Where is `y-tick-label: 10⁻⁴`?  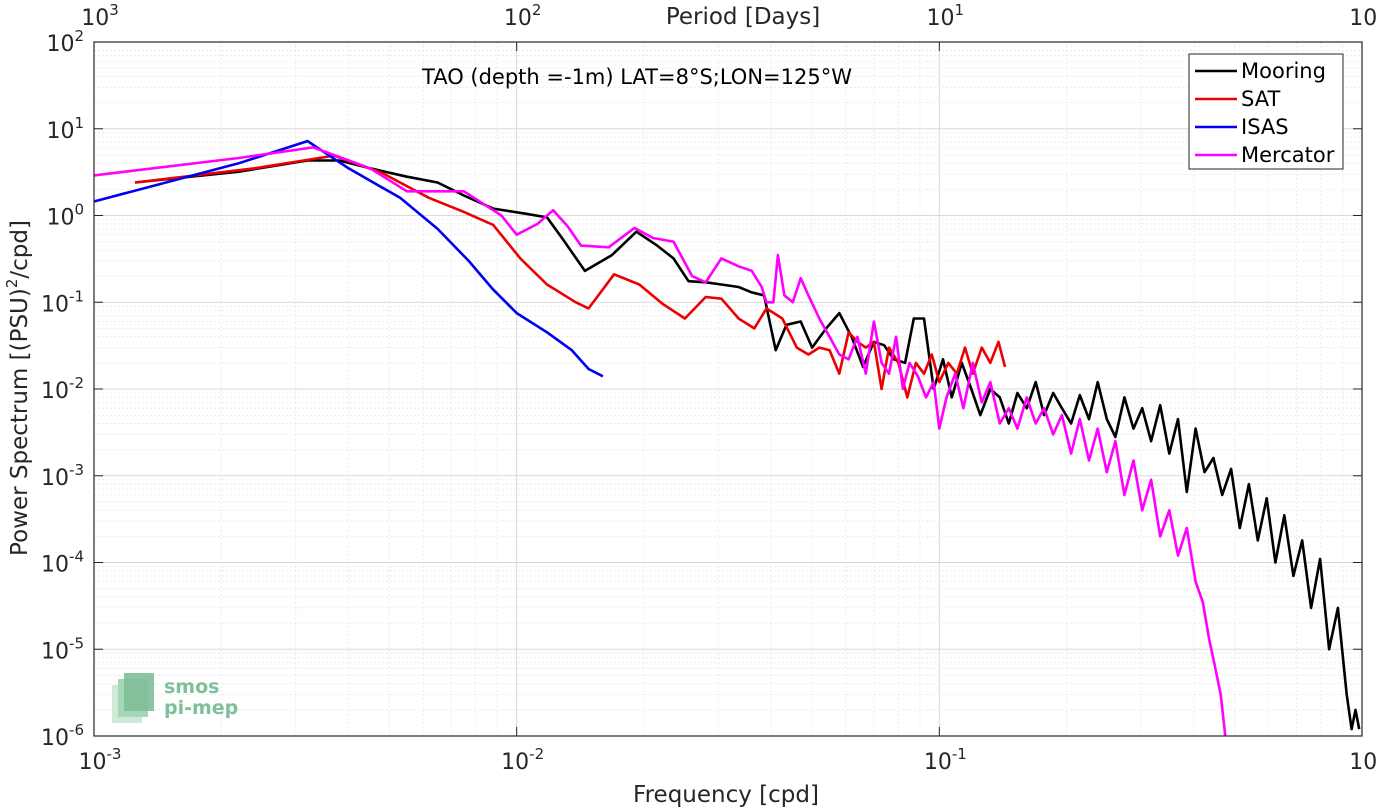 y-tick-label: 10⁻⁴ is located at coordinates (62, 563).